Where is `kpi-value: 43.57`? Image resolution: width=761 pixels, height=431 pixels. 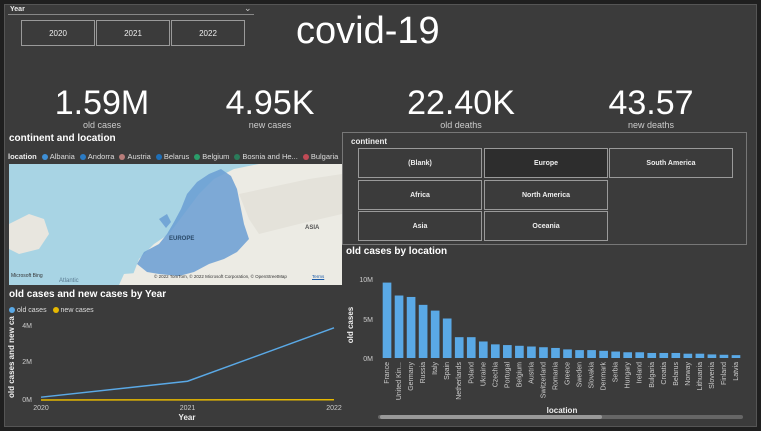
kpi-value: 43.57 is located at coordinates (651, 103).